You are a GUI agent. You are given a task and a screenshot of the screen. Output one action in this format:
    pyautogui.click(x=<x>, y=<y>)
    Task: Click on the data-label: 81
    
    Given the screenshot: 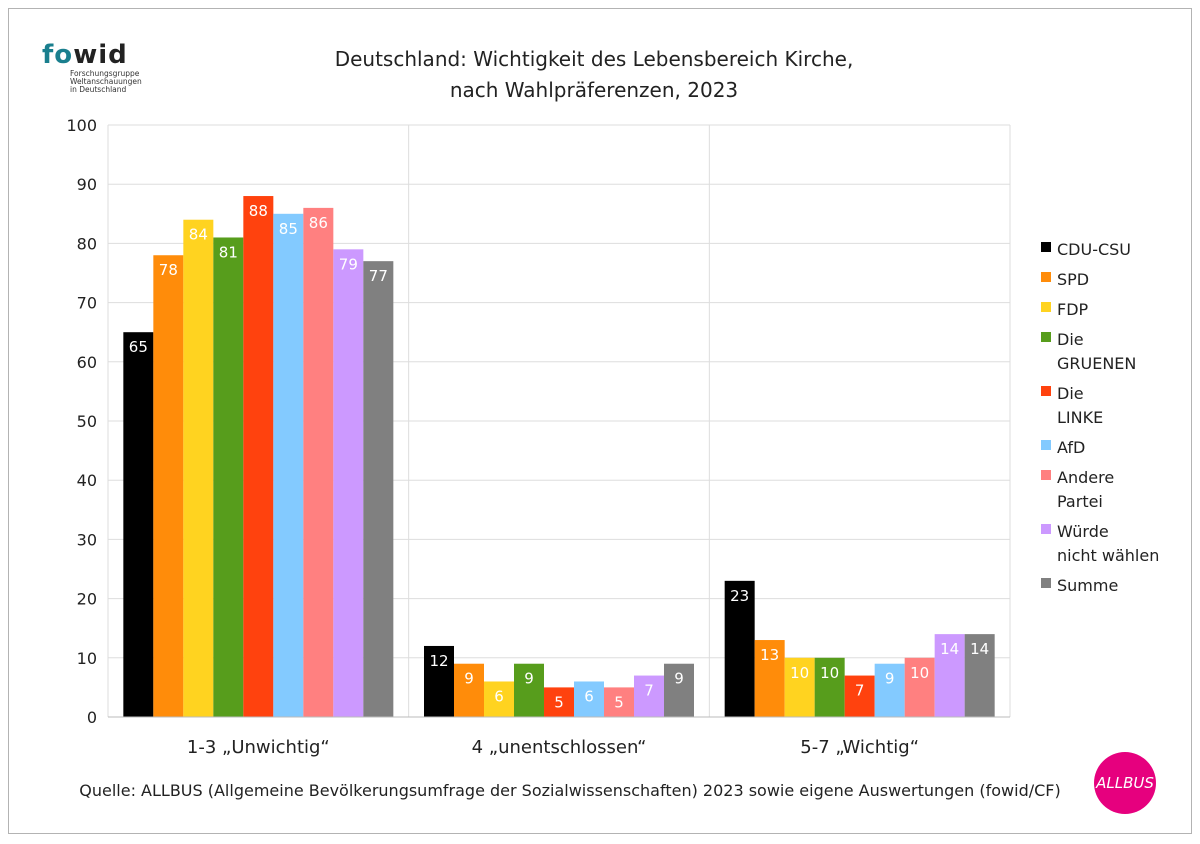 What is the action you would take?
    pyautogui.click(x=228, y=252)
    